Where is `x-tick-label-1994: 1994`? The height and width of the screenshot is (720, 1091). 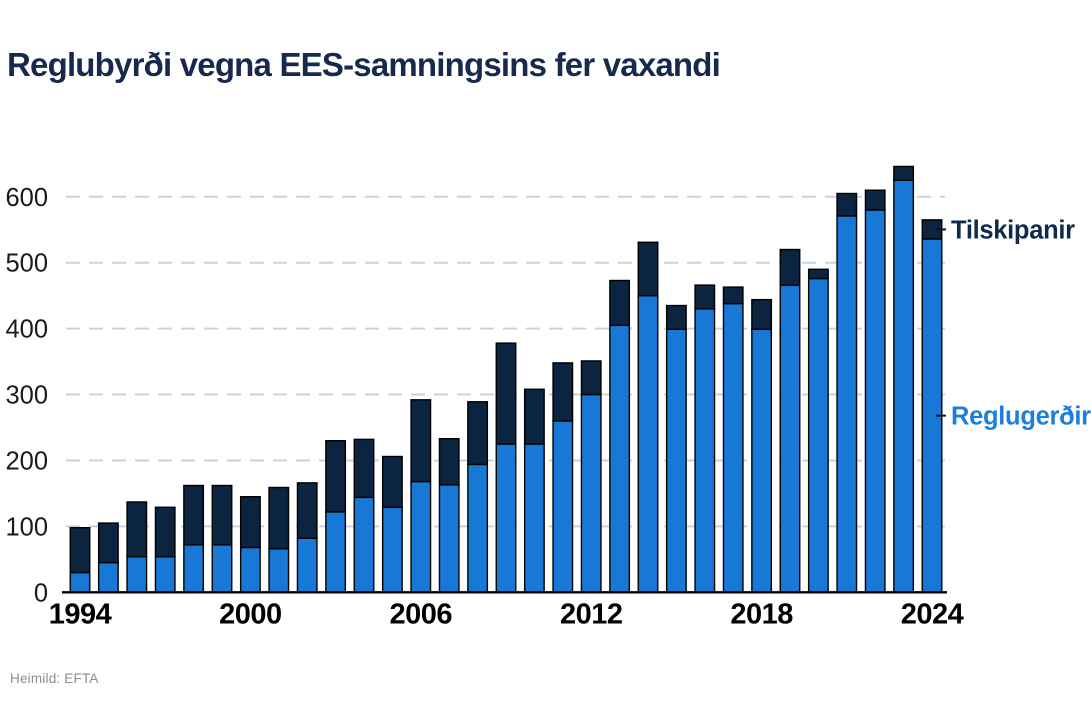 x-tick-label-1994: 1994 is located at coordinates (80, 614).